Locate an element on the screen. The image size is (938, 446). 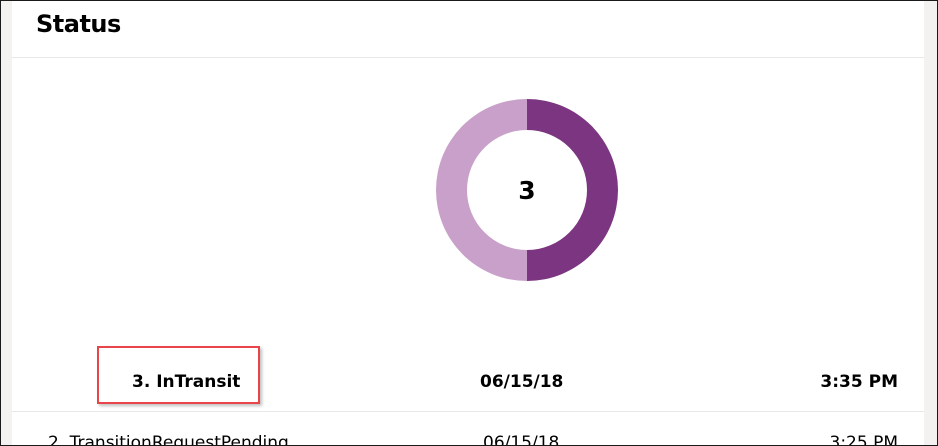
header-divider is located at coordinates (468, 57).